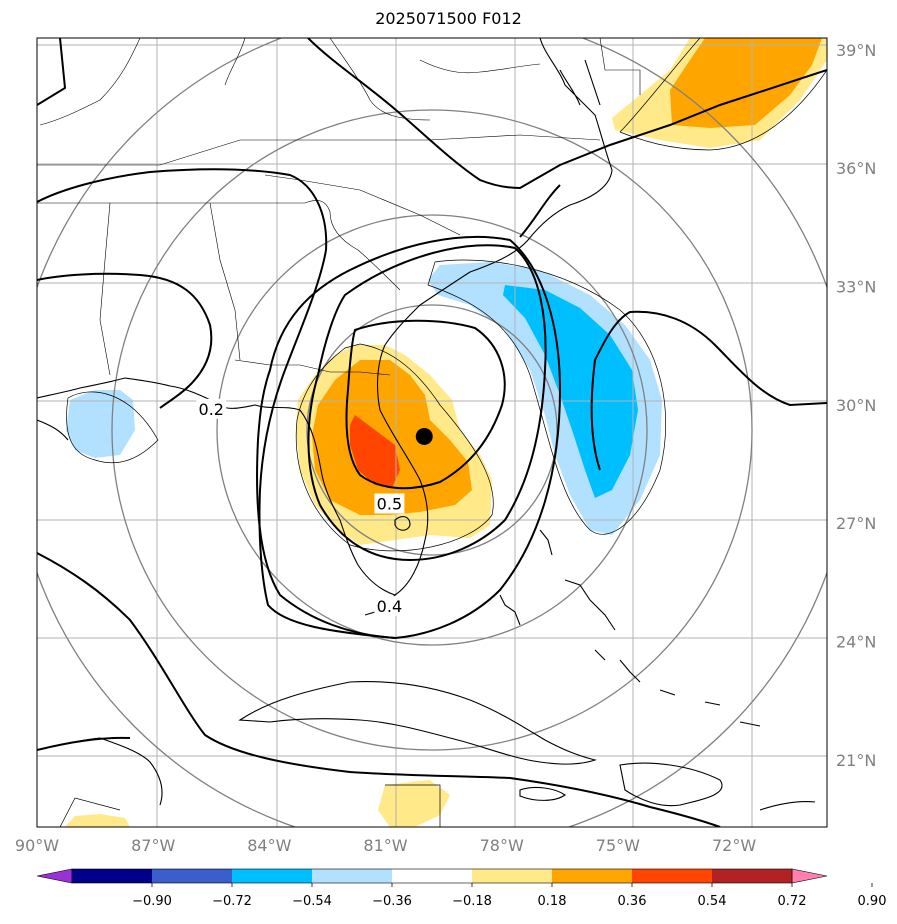  Describe the element at coordinates (472, 901) in the screenshot. I see `colorbar-tick-label: −0.18` at that location.